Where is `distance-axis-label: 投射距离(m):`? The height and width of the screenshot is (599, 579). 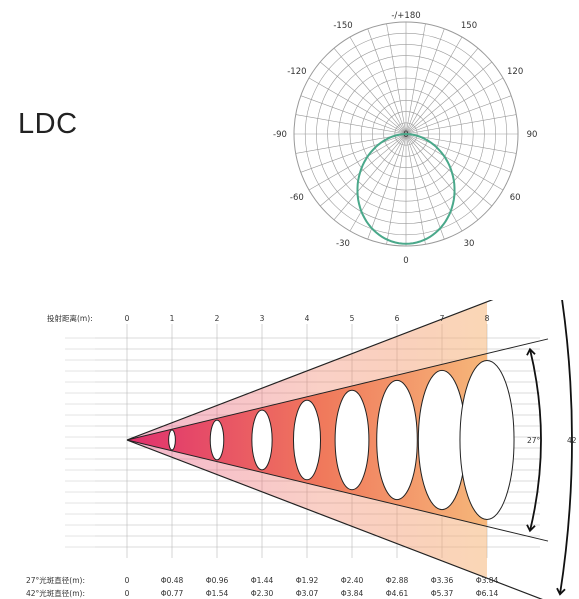 distance-axis-label: 投射距离(m): is located at coordinates (70, 318).